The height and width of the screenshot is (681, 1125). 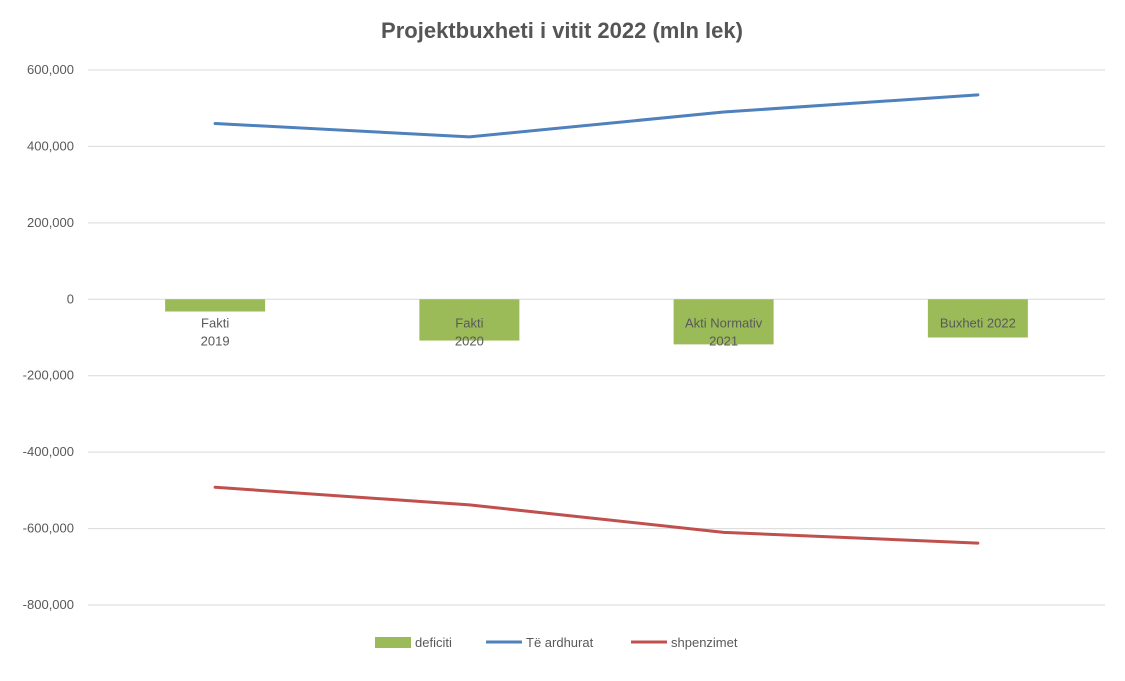 I want to click on legend: deficiti Të ardhurat shpenzimet, so click(x=556, y=642).